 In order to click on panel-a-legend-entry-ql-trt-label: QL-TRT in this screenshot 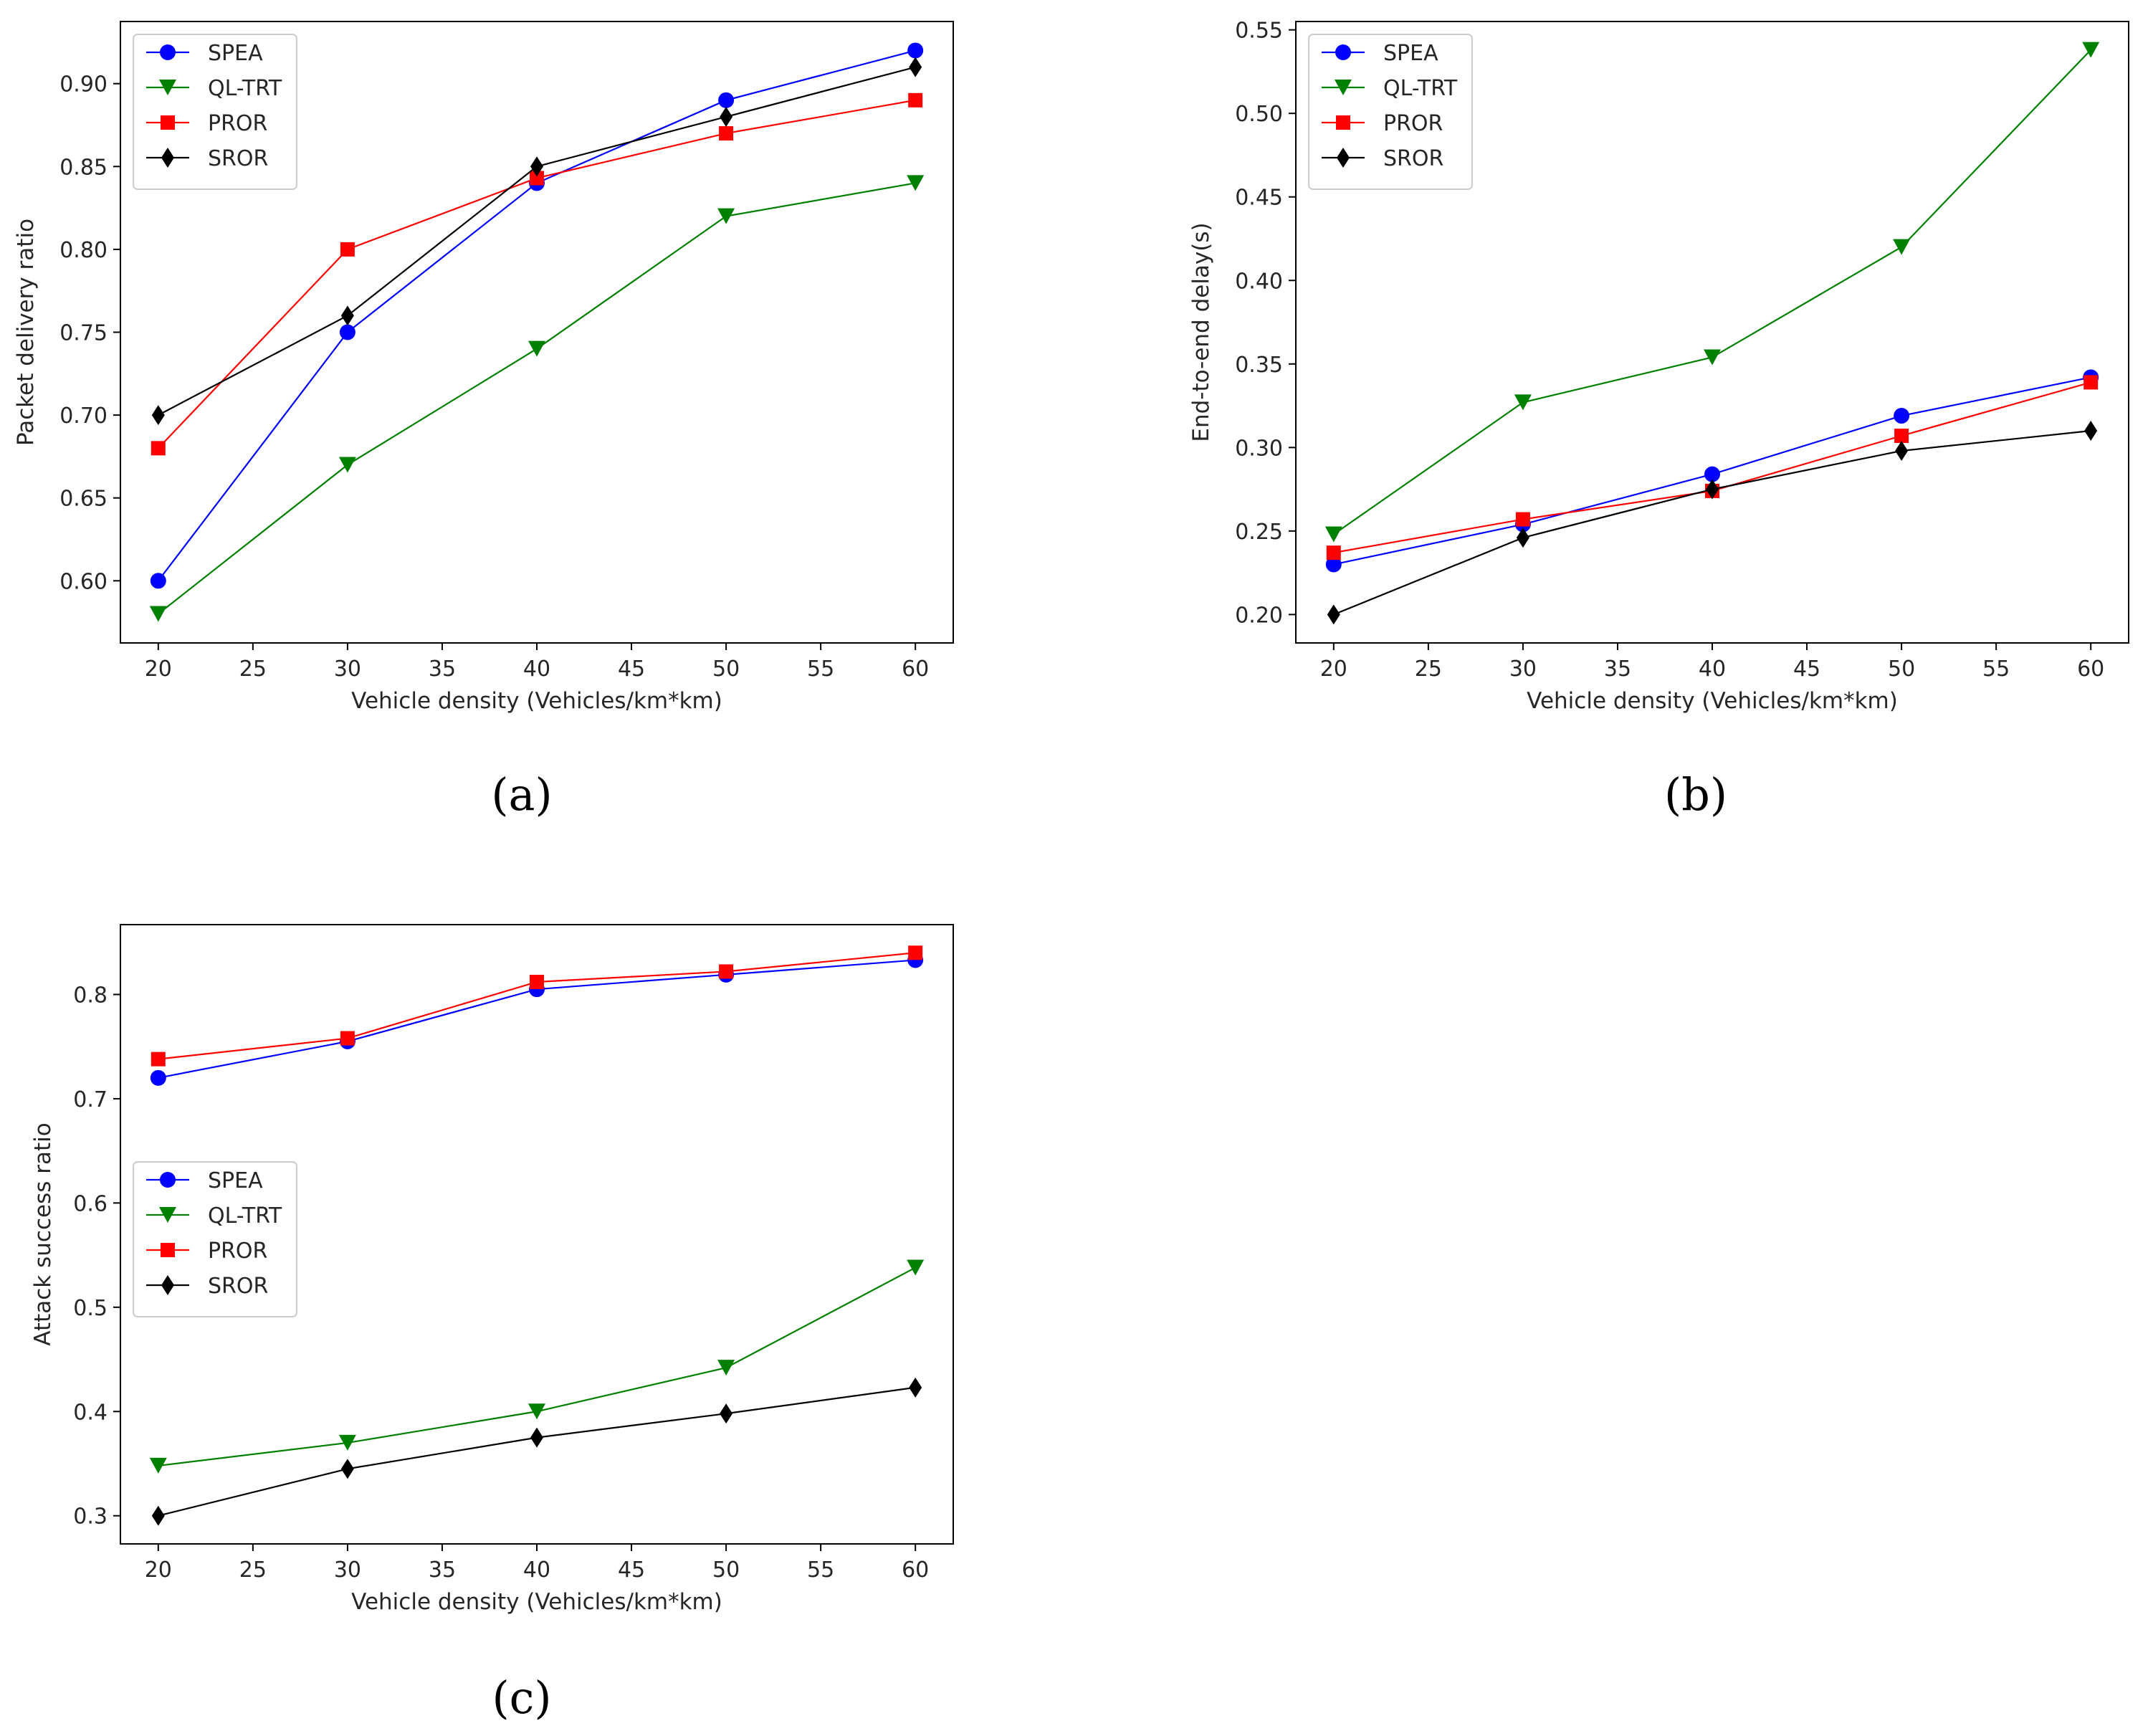, I will do `click(245, 88)`.